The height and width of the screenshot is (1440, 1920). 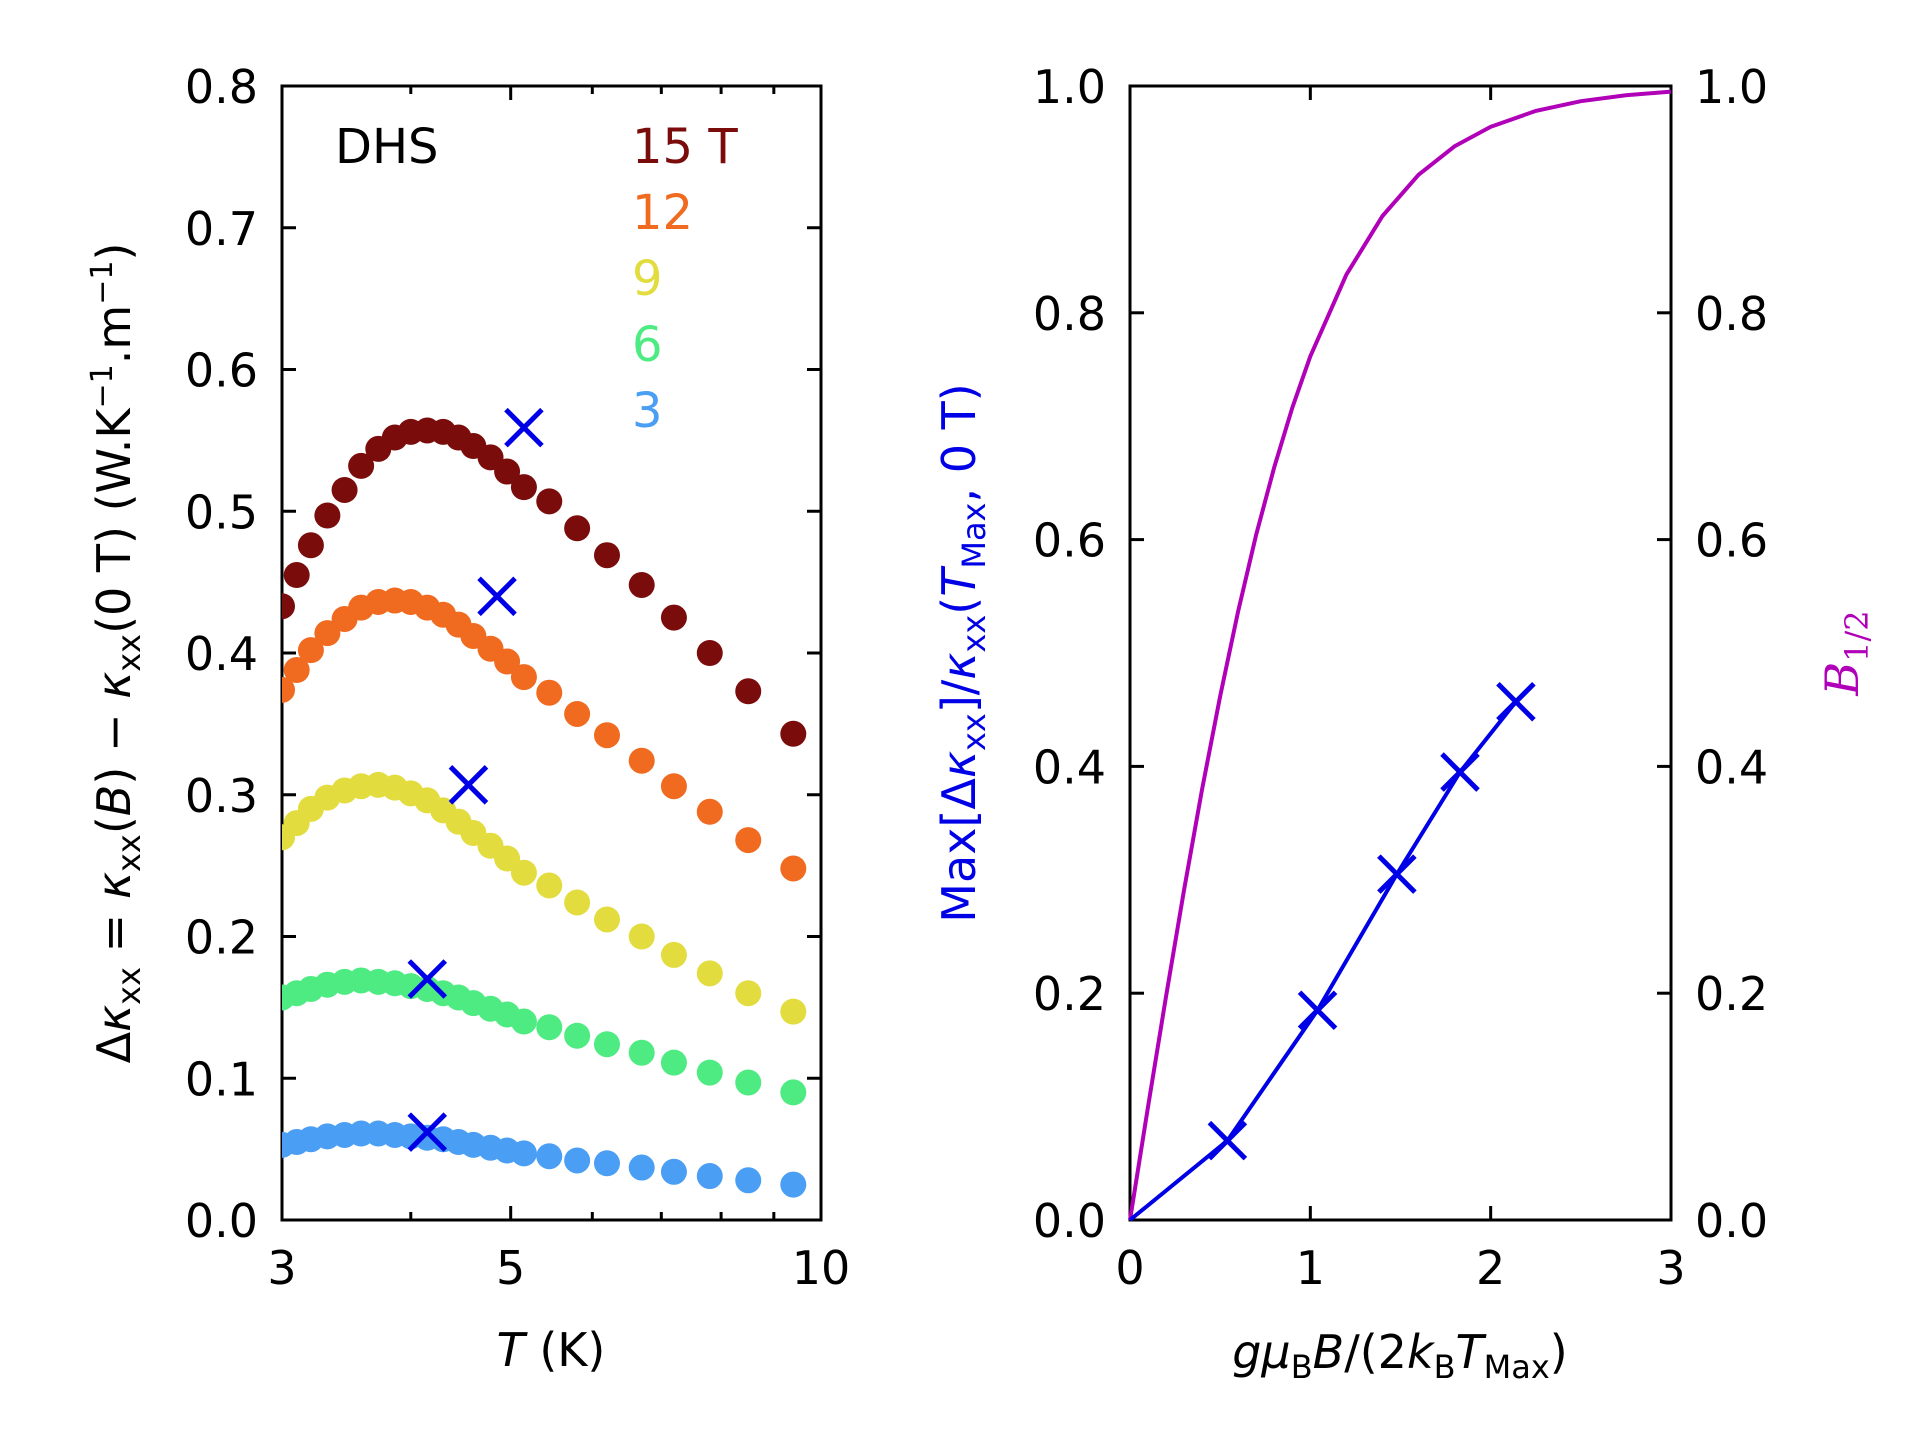 What do you see at coordinates (647, 345) in the screenshot?
I see `legend-label: 6` at bounding box center [647, 345].